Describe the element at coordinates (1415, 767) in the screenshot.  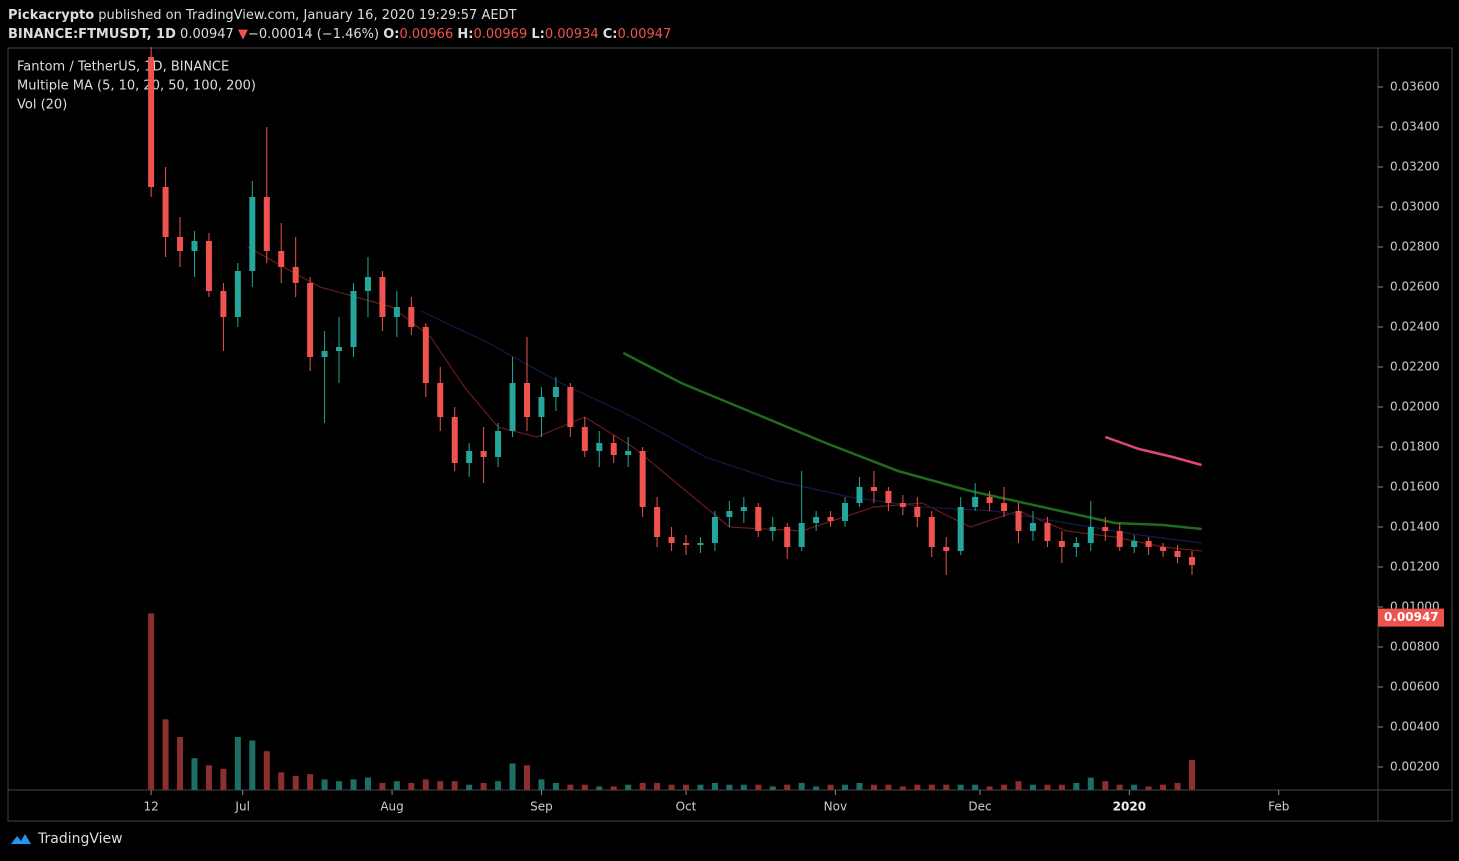
I see `y-tick-label: 0.00200` at that location.